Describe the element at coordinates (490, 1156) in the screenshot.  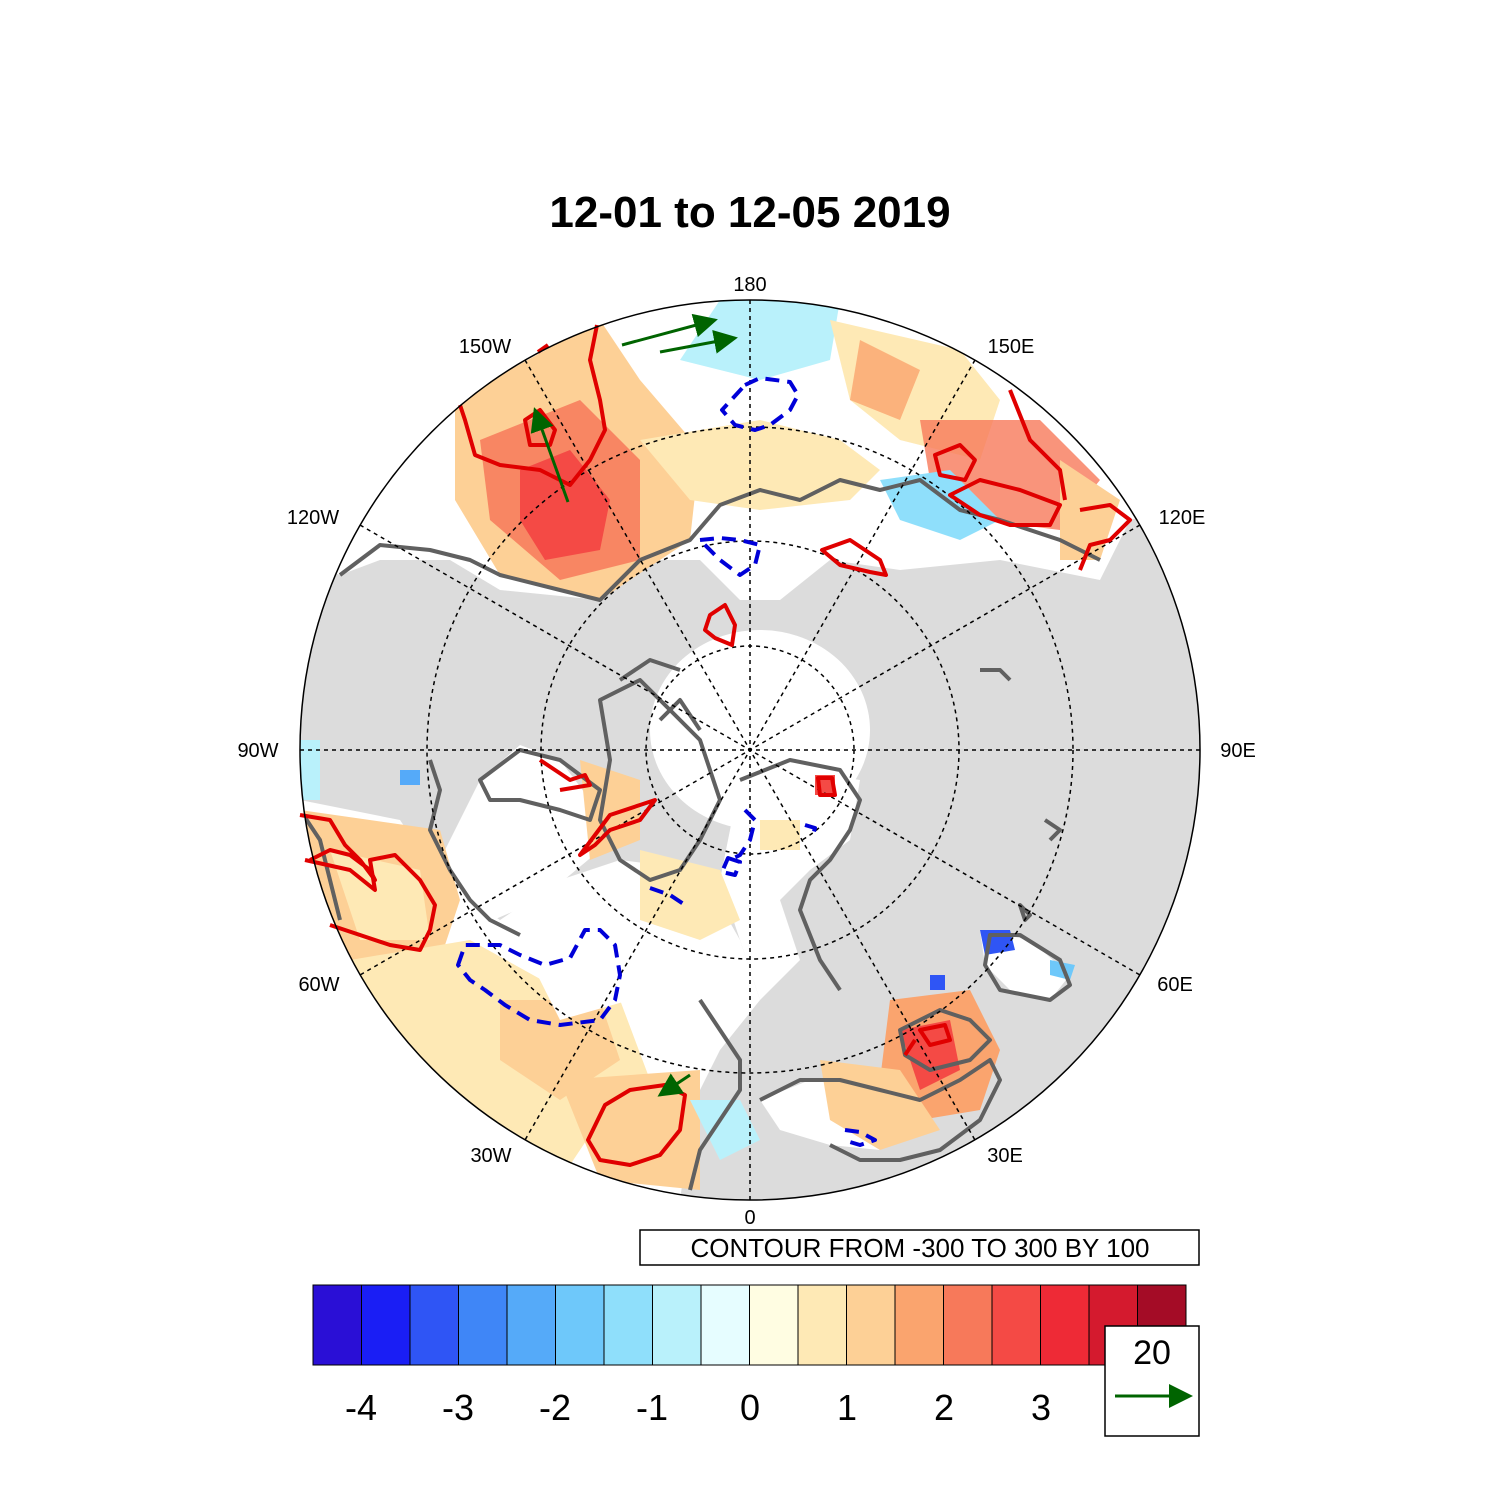
I see `lon-label-30w: 30W` at that location.